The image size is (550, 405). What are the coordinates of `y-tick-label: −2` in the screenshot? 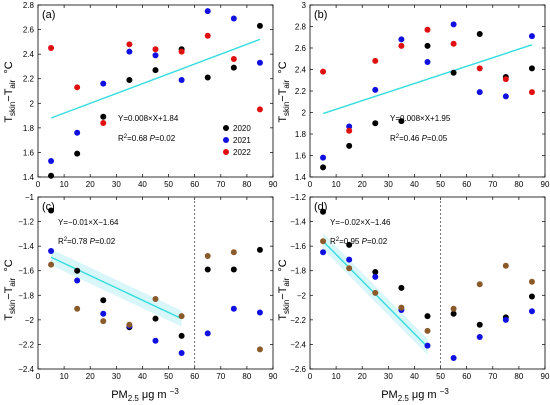 It's located at (302, 295).